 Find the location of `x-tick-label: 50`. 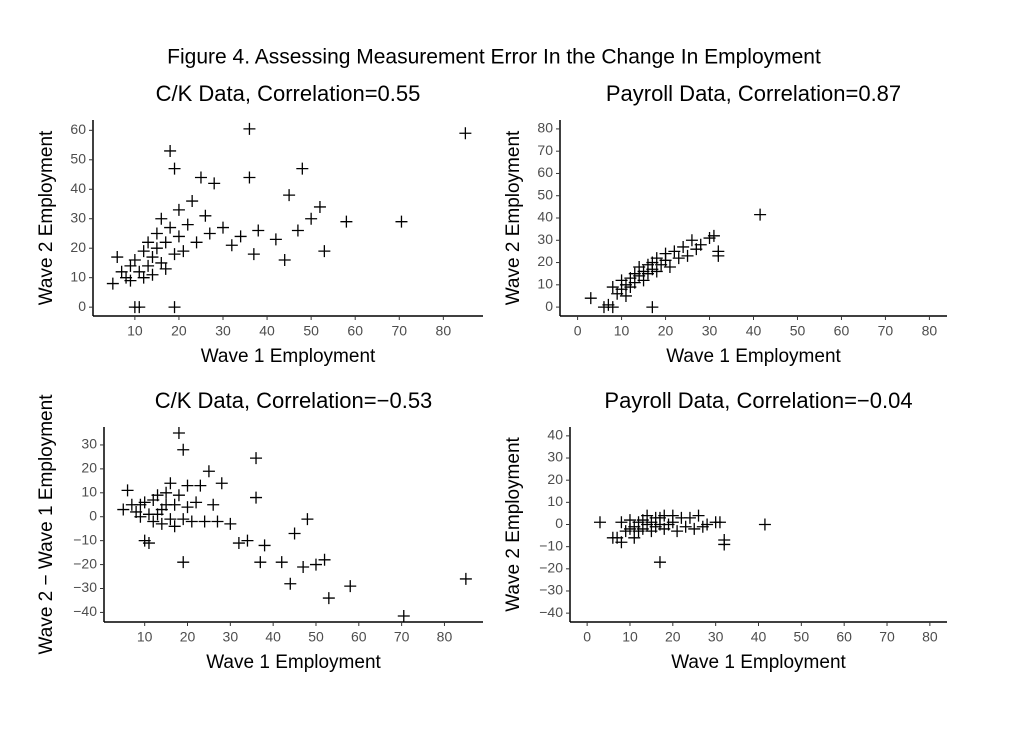

x-tick-label: 50 is located at coordinates (802, 637).